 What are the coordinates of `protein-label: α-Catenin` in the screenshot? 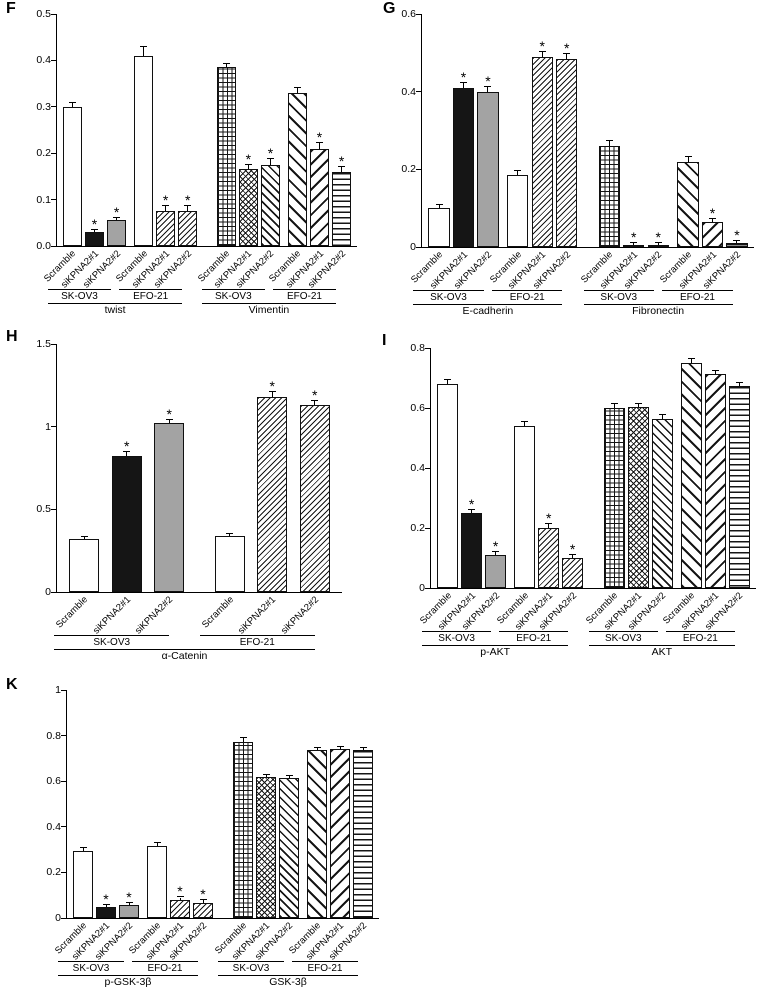 It's located at (184, 655).